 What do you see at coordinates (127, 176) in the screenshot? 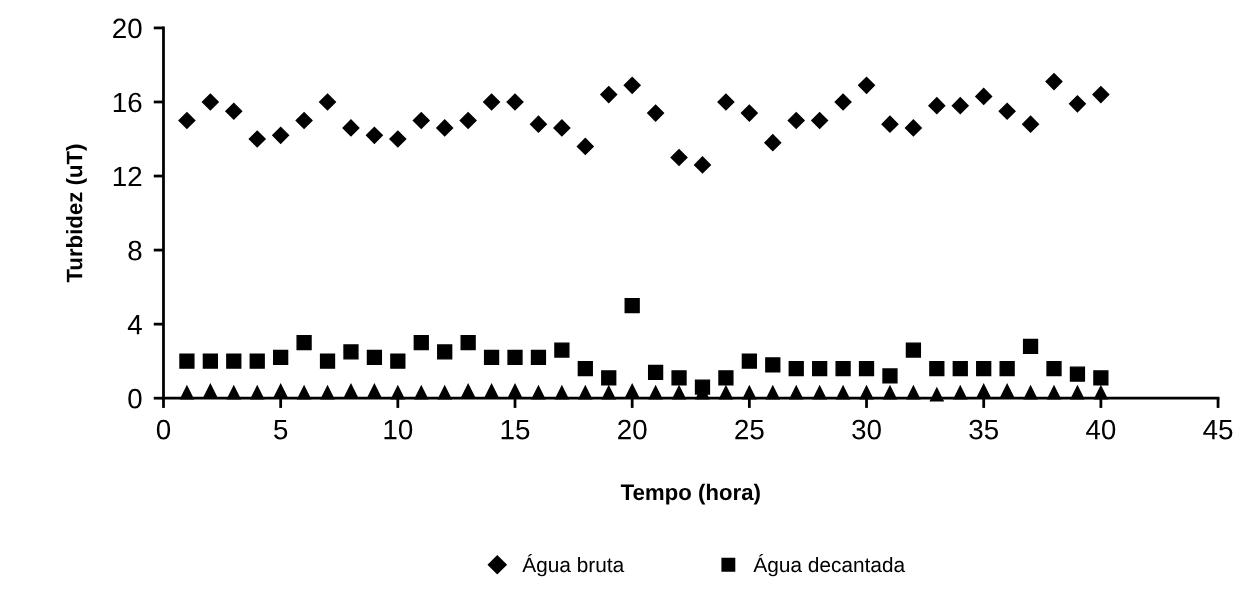
I see `y-tick-label: 12` at bounding box center [127, 176].